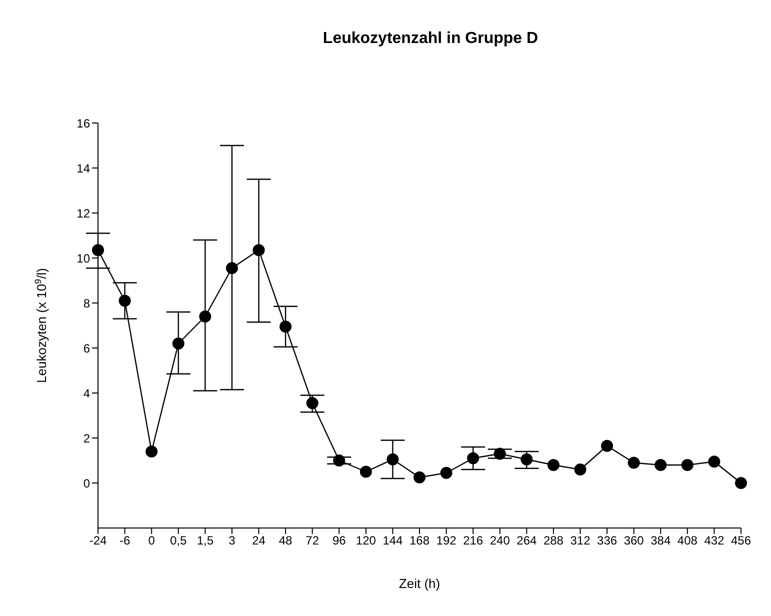  Describe the element at coordinates (86, 393) in the screenshot. I see `y-tick-label: 4` at that location.